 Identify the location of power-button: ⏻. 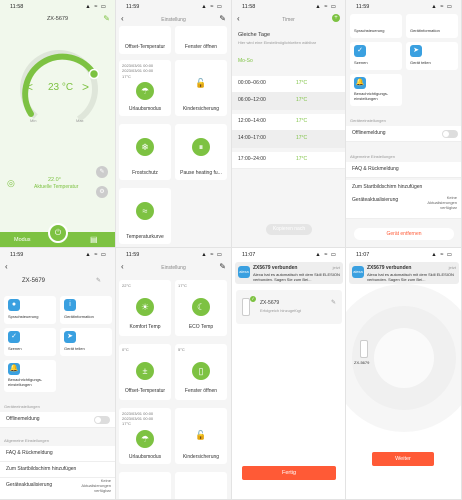
(58, 233).